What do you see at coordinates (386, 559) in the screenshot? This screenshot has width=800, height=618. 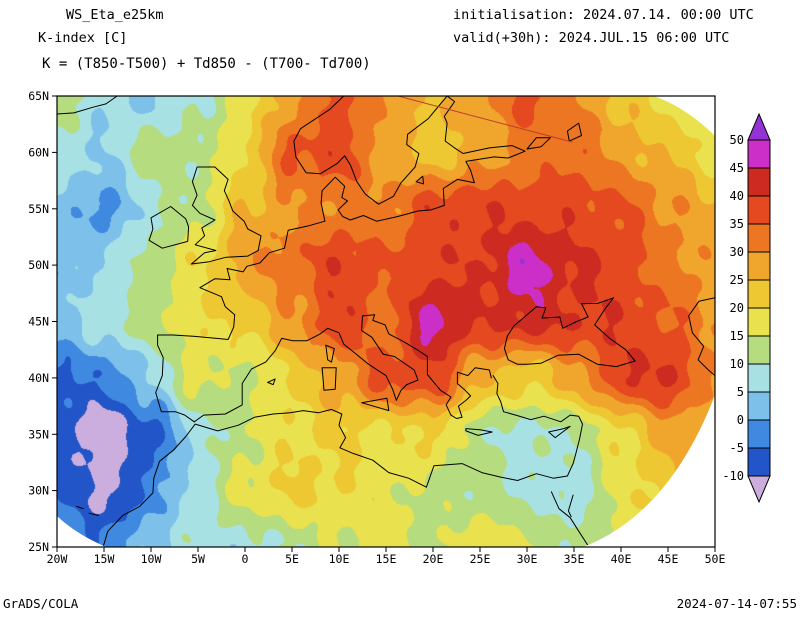 I see `x-tick-label: 15E` at bounding box center [386, 559].